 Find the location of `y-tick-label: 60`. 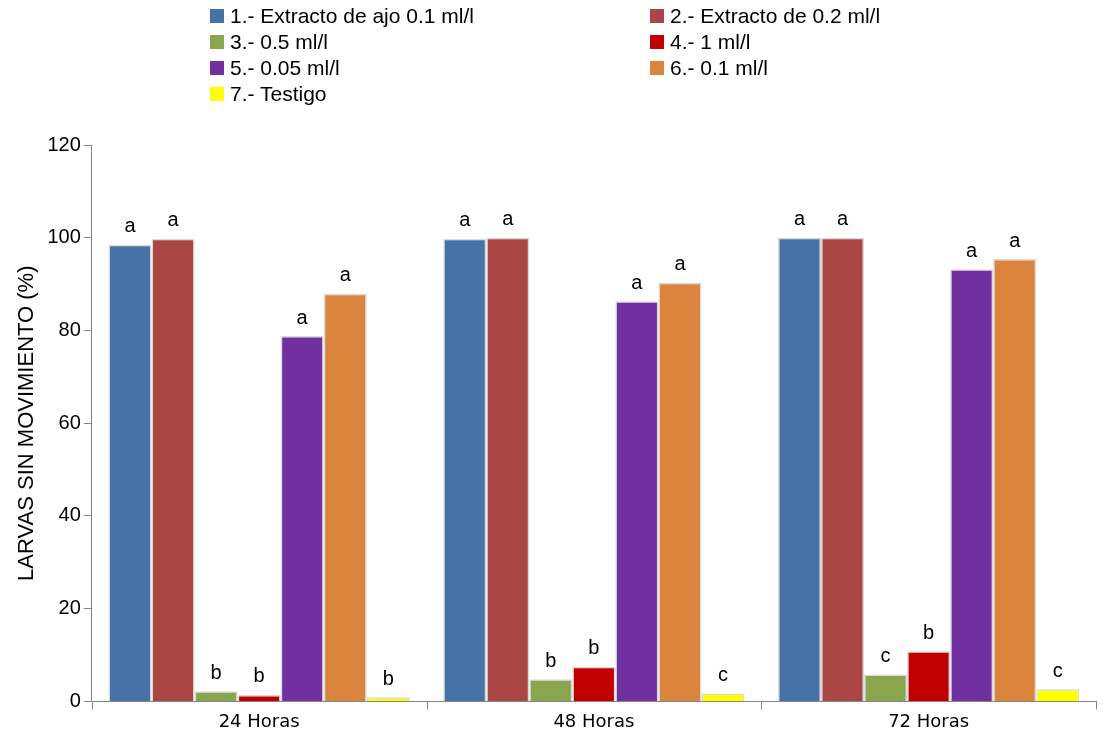

y-tick-label: 60 is located at coordinates (69, 421).